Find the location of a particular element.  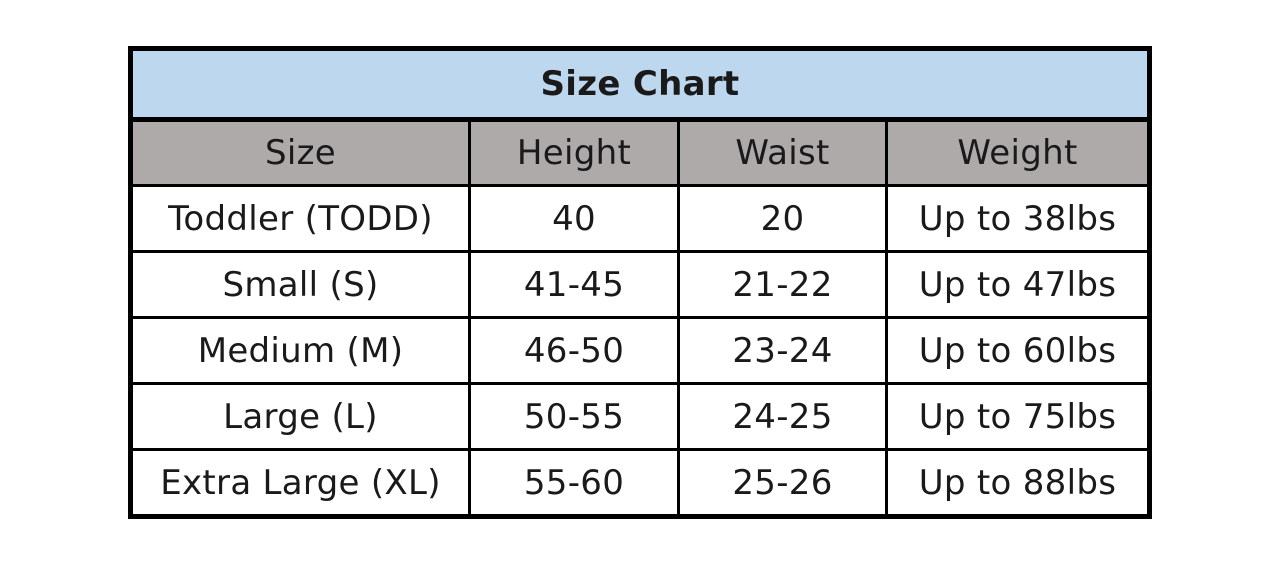

table-cell: 20 is located at coordinates (782, 218).